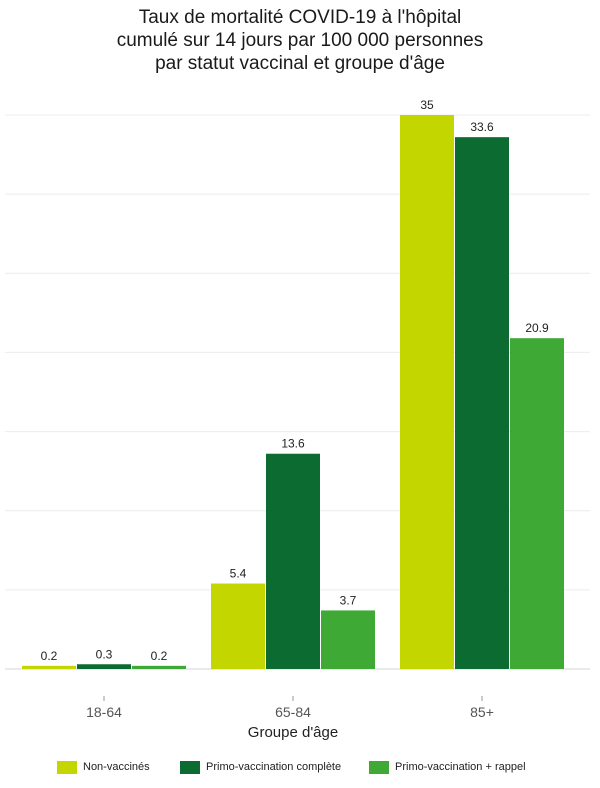 The height and width of the screenshot is (788, 600). Describe the element at coordinates (293, 444) in the screenshot. I see `data-label: 13.6` at that location.